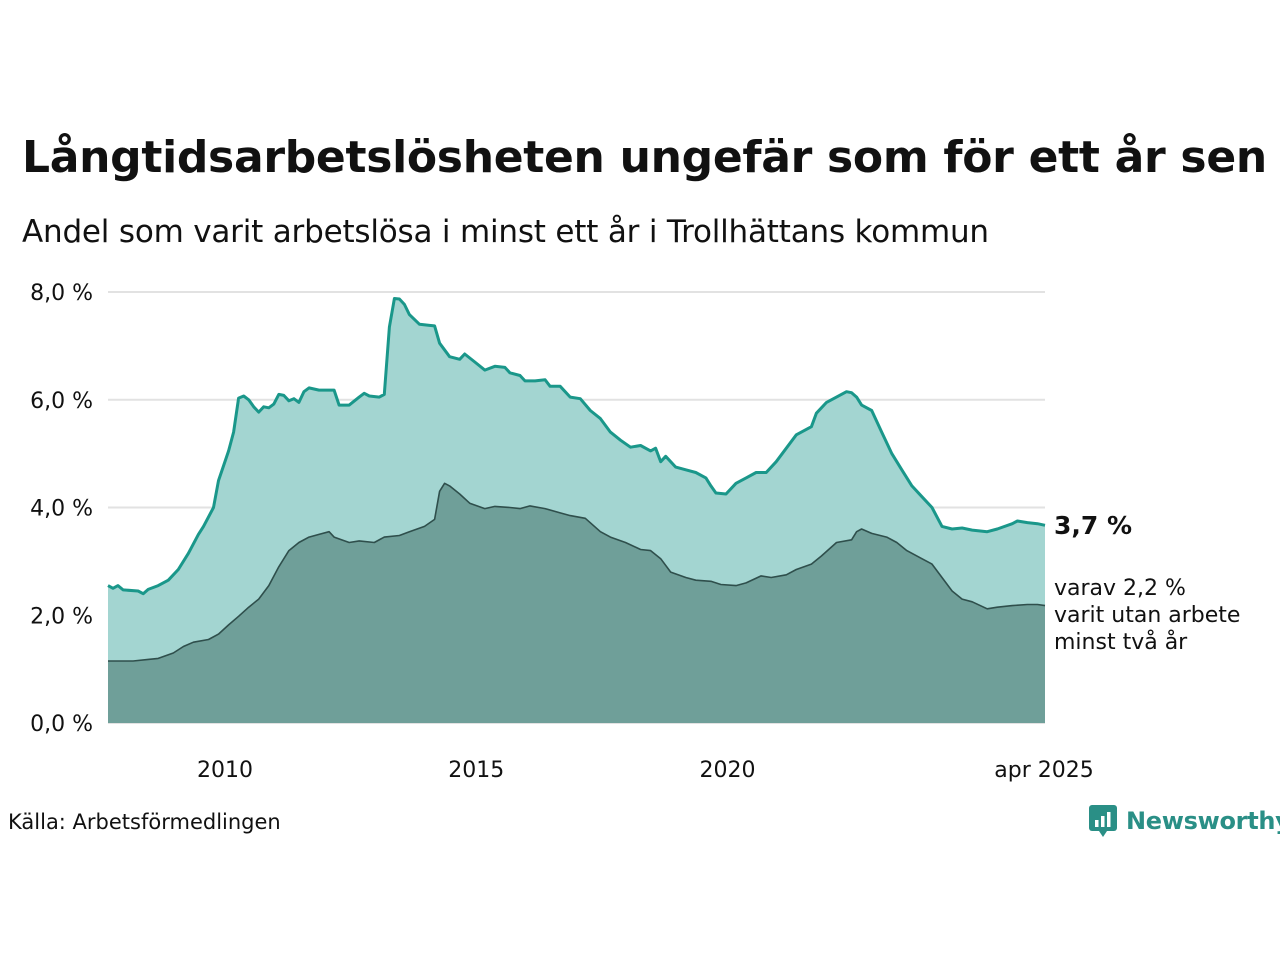  Describe the element at coordinates (1121, 642) in the screenshot. I see `sub-value-line-3: minst två år` at that location.